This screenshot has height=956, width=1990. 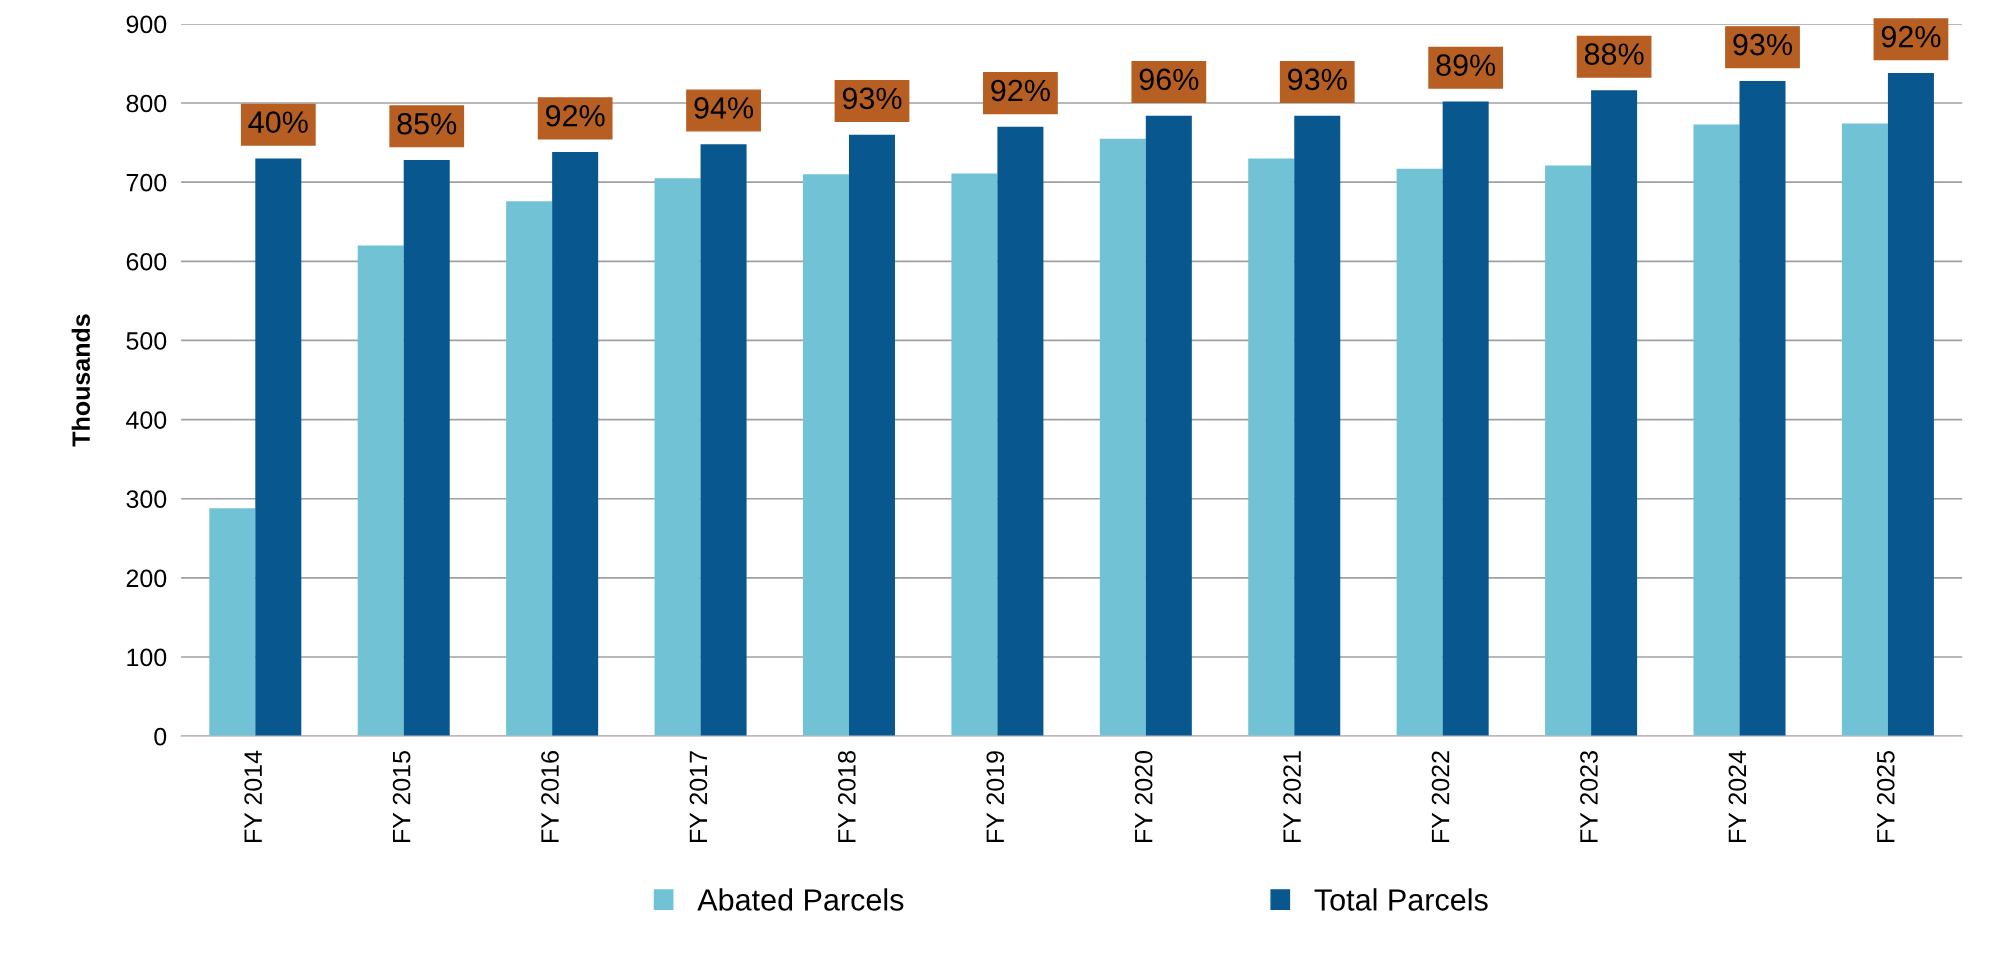 I want to click on x-tick-label: FY 2025, so click(x=1885, y=797).